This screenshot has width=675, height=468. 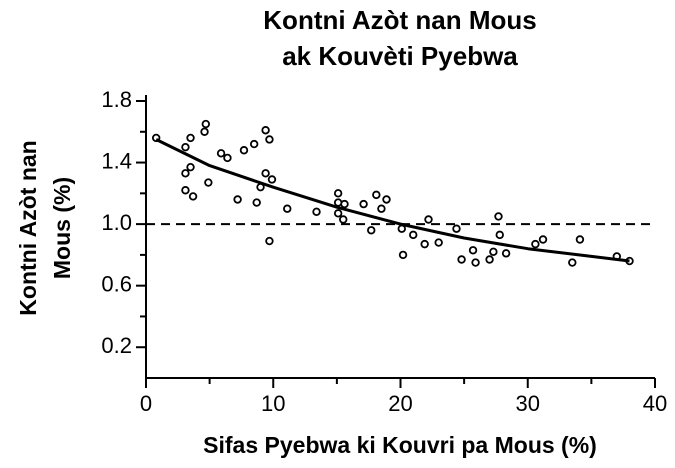 I want to click on y-tick-label: 0.6, so click(x=116, y=283).